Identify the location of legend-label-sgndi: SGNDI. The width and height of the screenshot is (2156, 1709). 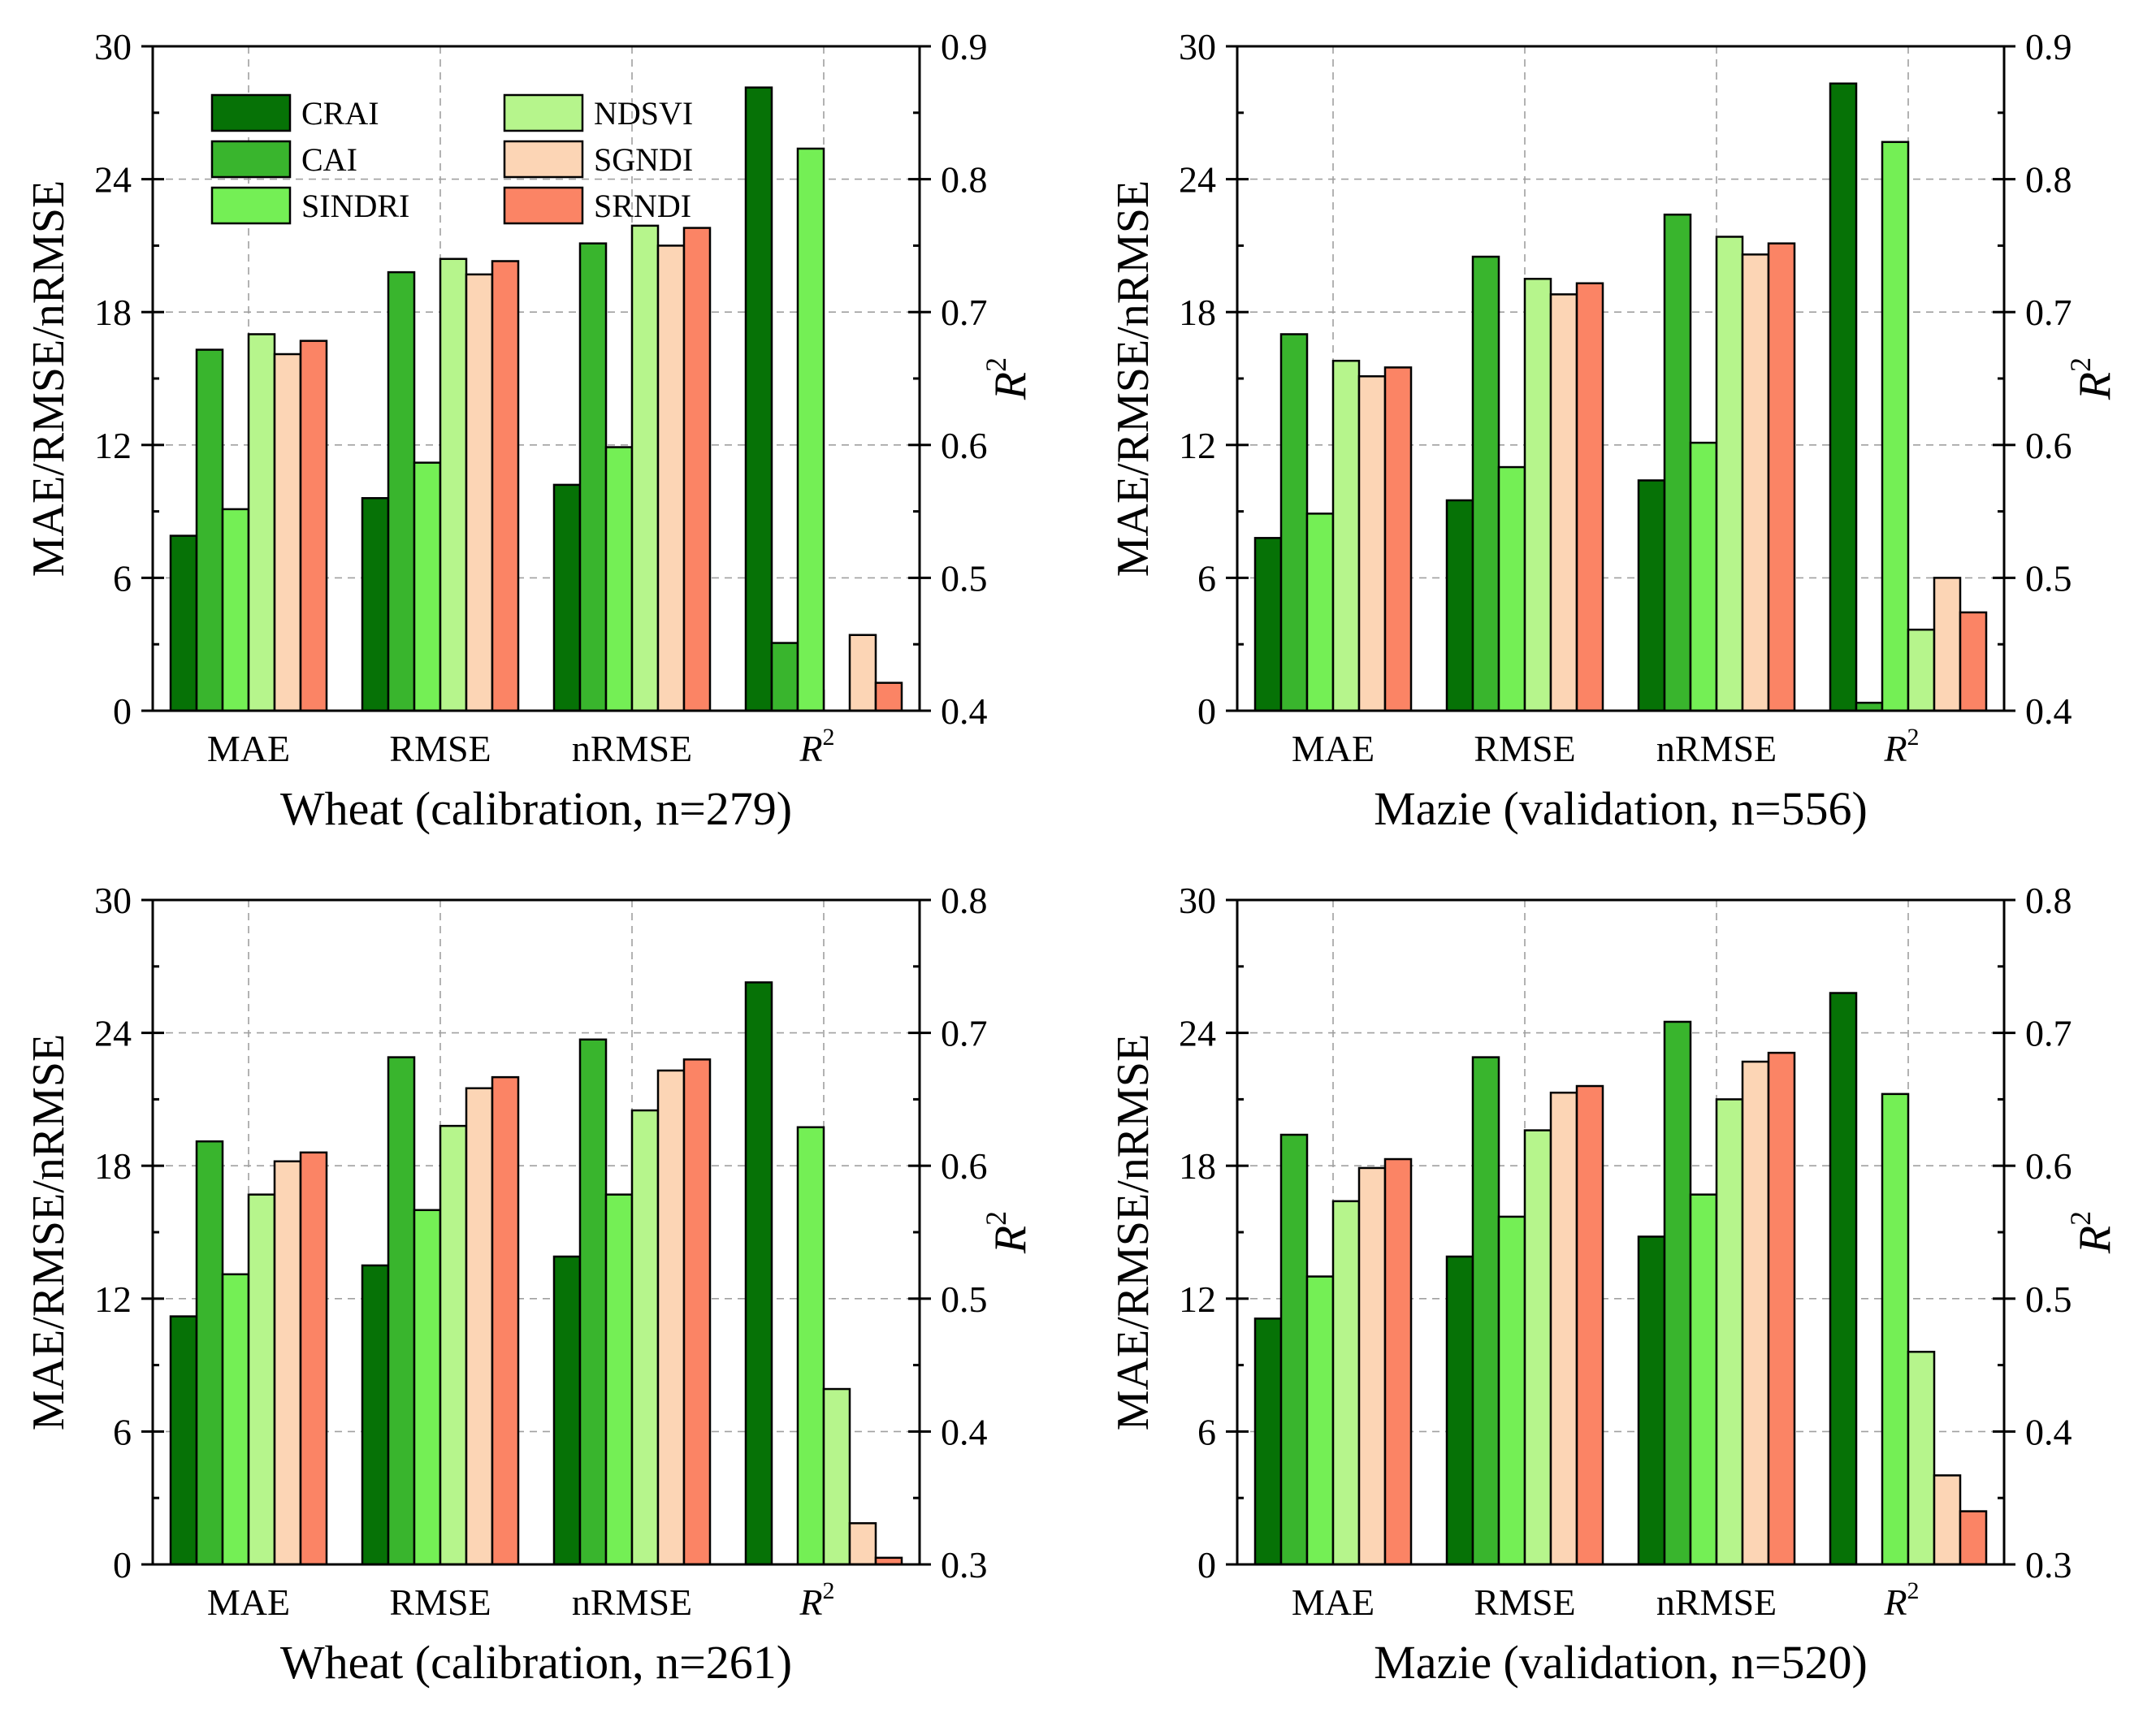
(643, 159).